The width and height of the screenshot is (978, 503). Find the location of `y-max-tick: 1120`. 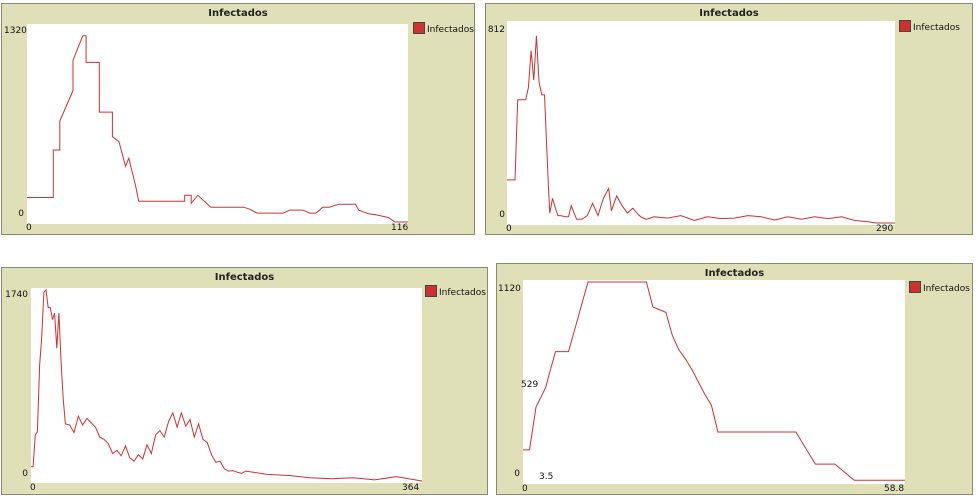

y-max-tick: 1120 is located at coordinates (509, 289).